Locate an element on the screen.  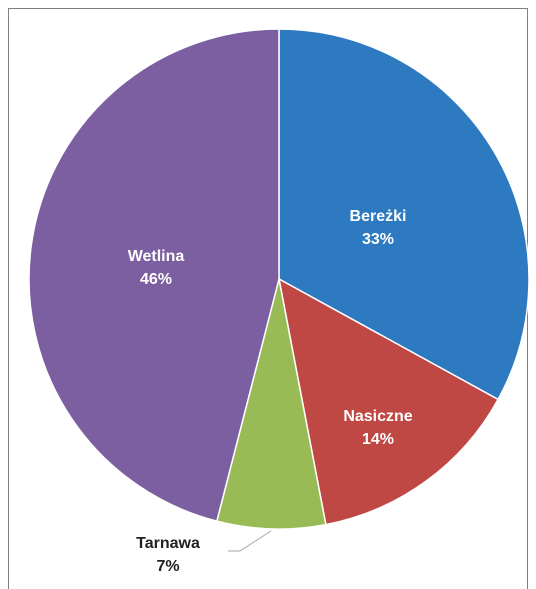
slice-value-label: 14% is located at coordinates (378, 439).